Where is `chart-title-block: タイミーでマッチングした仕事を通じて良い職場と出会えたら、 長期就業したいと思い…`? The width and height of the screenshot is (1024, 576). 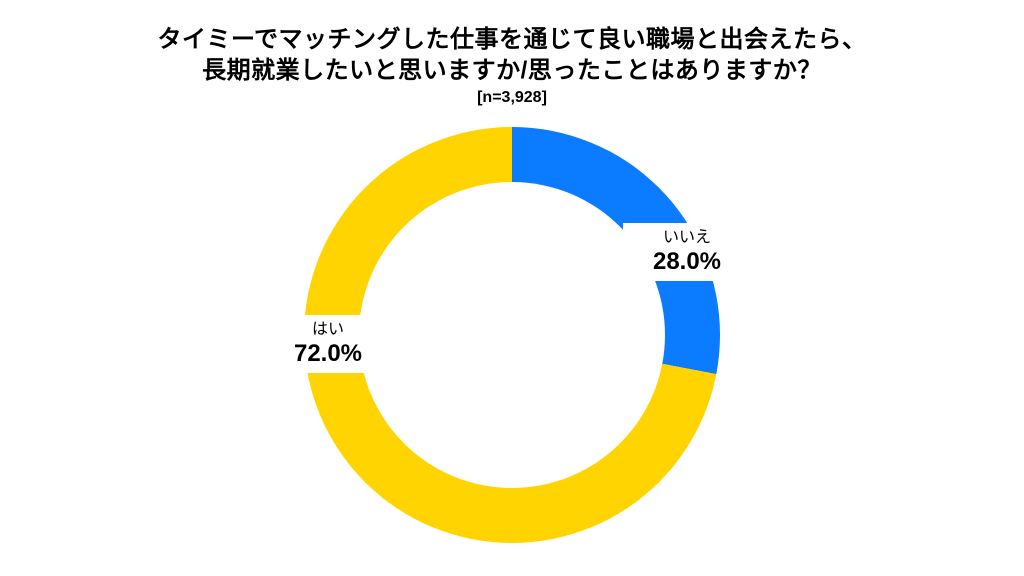 chart-title-block: タイミーでマッチングした仕事を通じて良い職場と出会えたら、 長期就業したいと思い… is located at coordinates (512, 66).